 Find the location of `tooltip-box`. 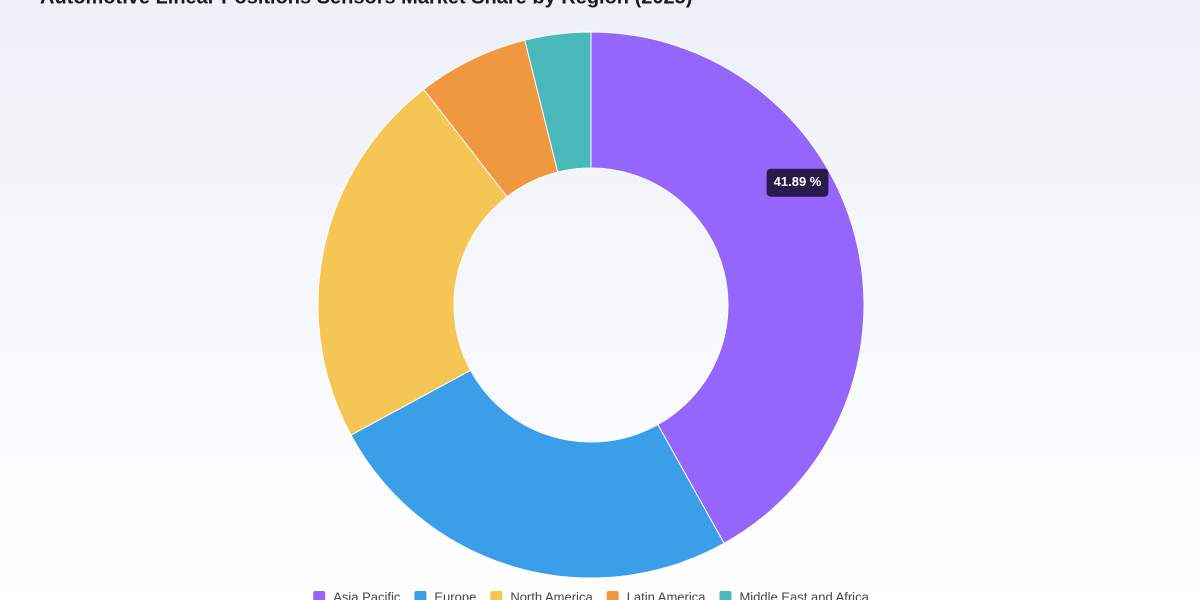

tooltip-box is located at coordinates (797, 182).